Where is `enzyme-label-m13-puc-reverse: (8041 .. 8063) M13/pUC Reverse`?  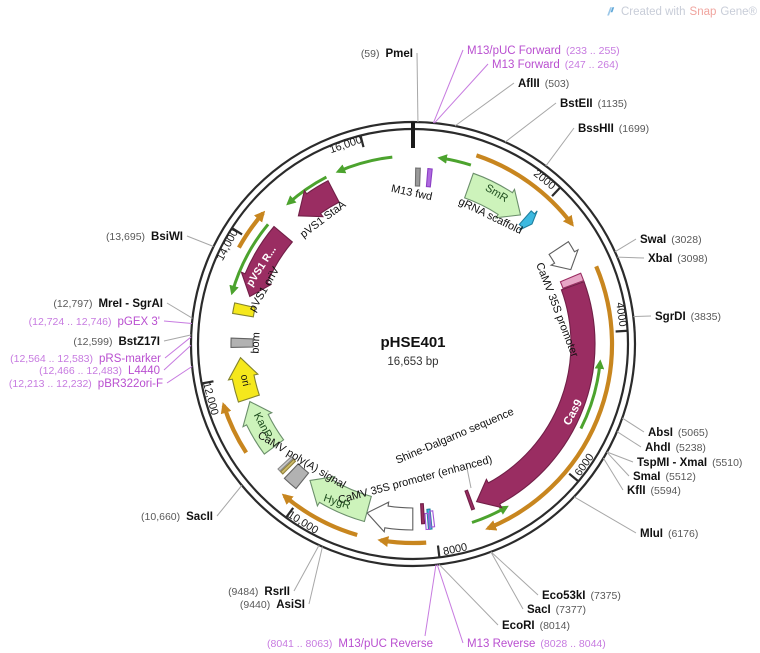
enzyme-label-m13-puc-reverse: (8041 .. 8063) M13/pUC Reverse is located at coordinates (350, 644).